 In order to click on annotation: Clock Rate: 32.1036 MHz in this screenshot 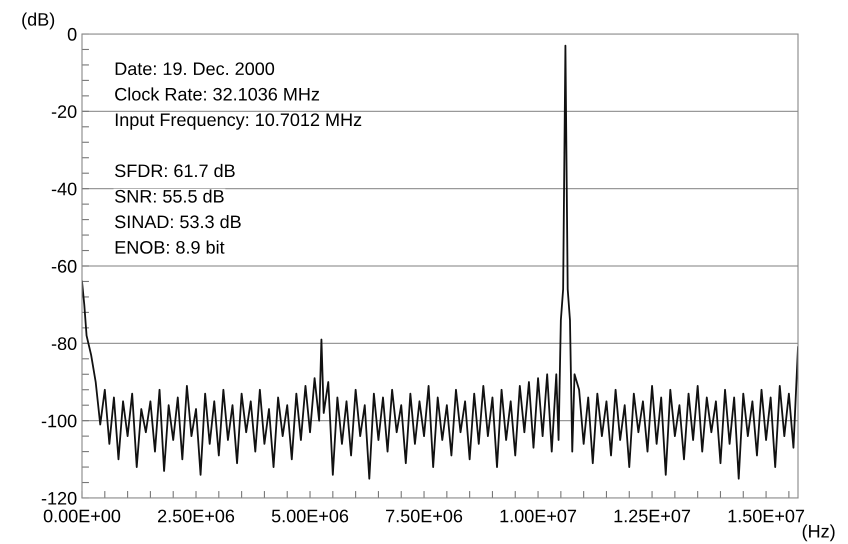, I will do `click(217, 94)`.